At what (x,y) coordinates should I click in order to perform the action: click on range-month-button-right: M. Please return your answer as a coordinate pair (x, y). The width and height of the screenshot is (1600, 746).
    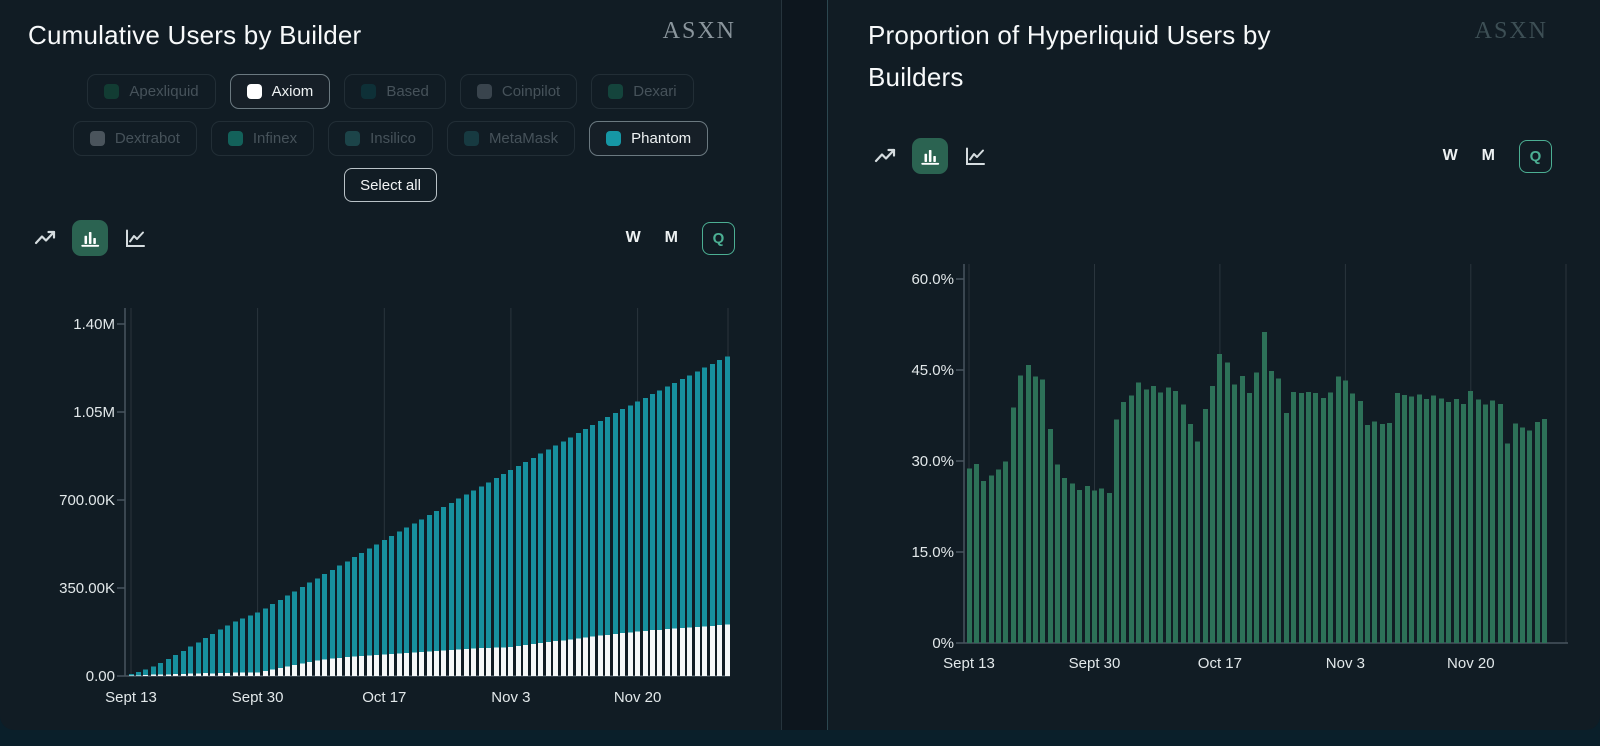
    Looking at the image, I should click on (1488, 155).